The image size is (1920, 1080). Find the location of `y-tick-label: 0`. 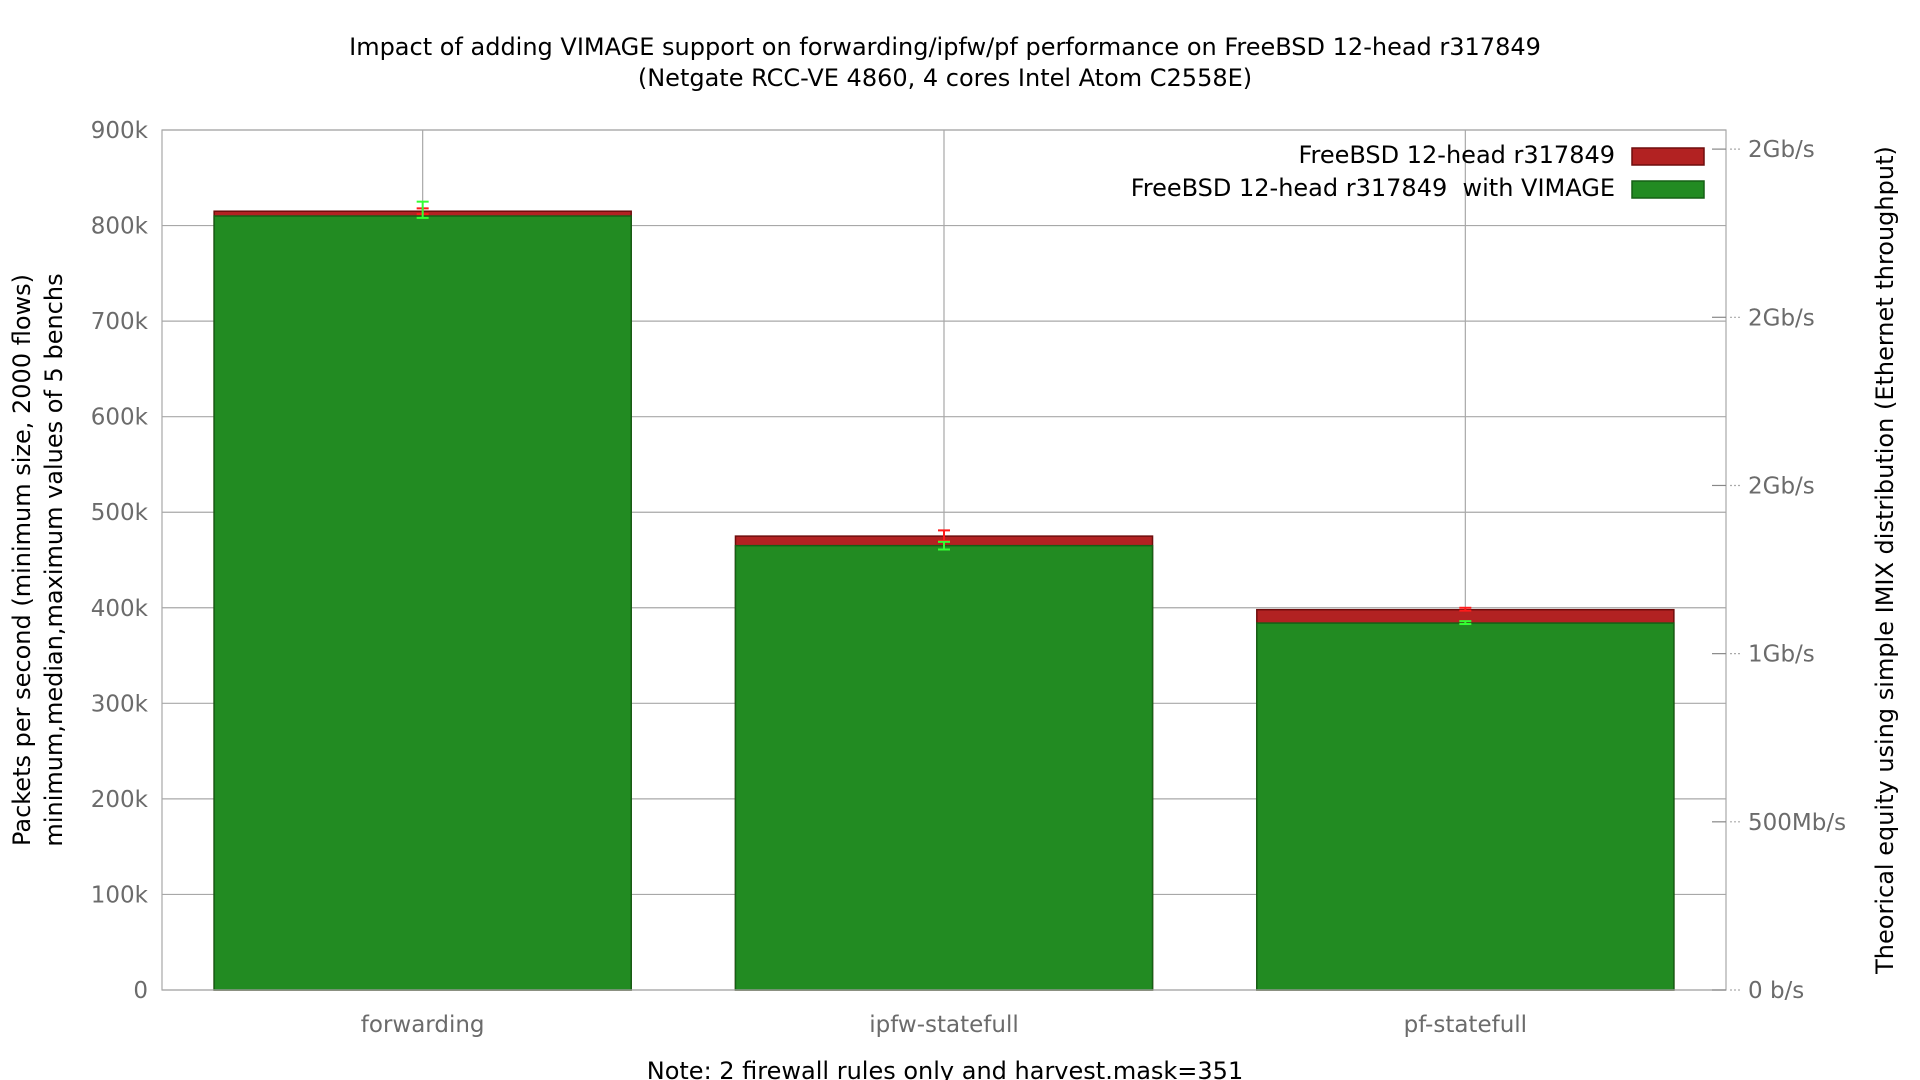

y-tick-label: 0 is located at coordinates (140, 991).